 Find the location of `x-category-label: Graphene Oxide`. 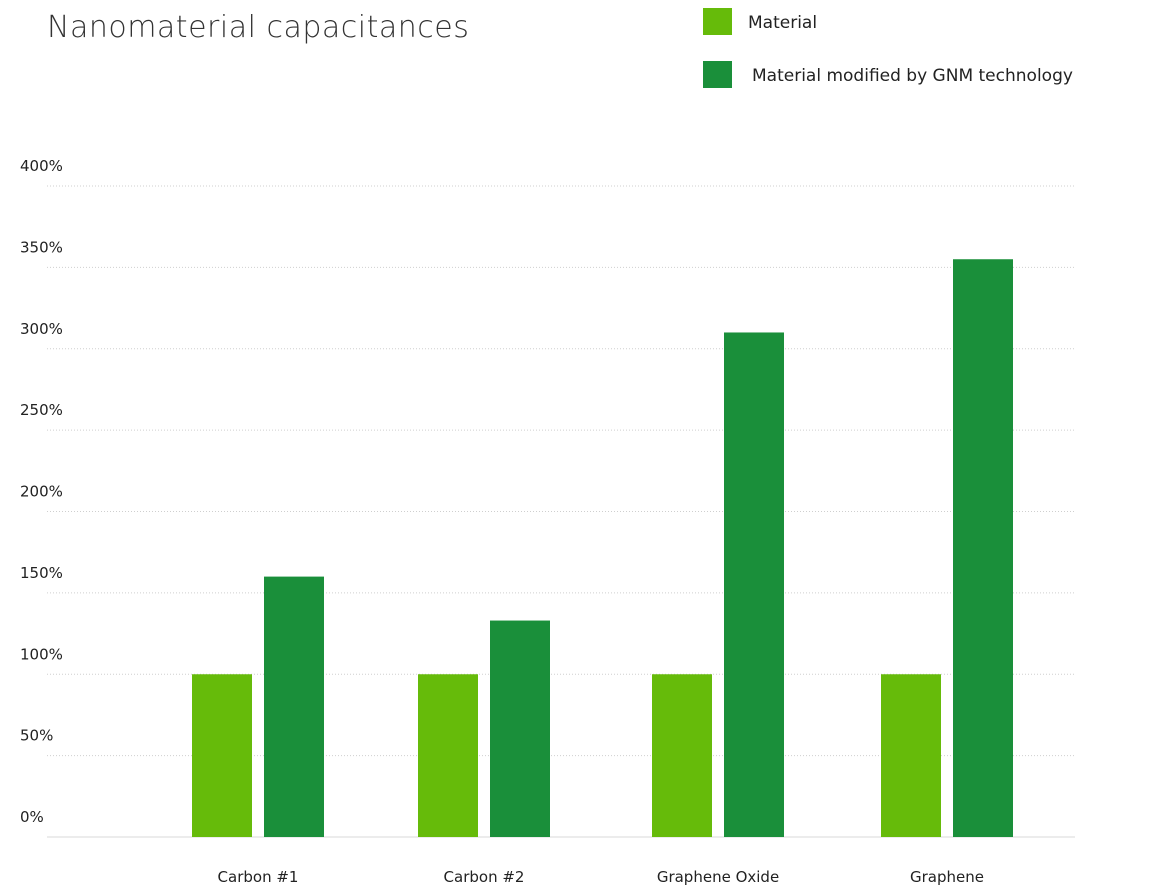

x-category-label: Graphene Oxide is located at coordinates (718, 877).